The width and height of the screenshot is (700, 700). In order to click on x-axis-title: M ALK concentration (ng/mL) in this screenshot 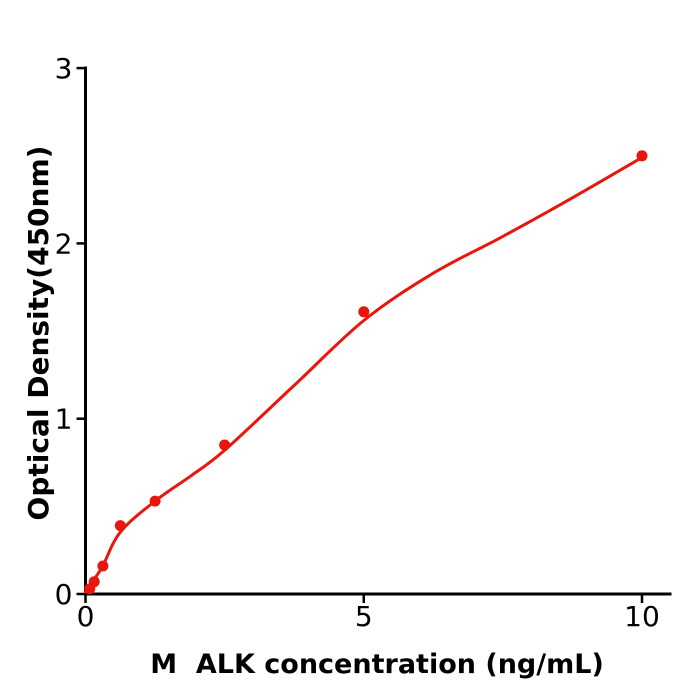, I will do `click(377, 664)`.